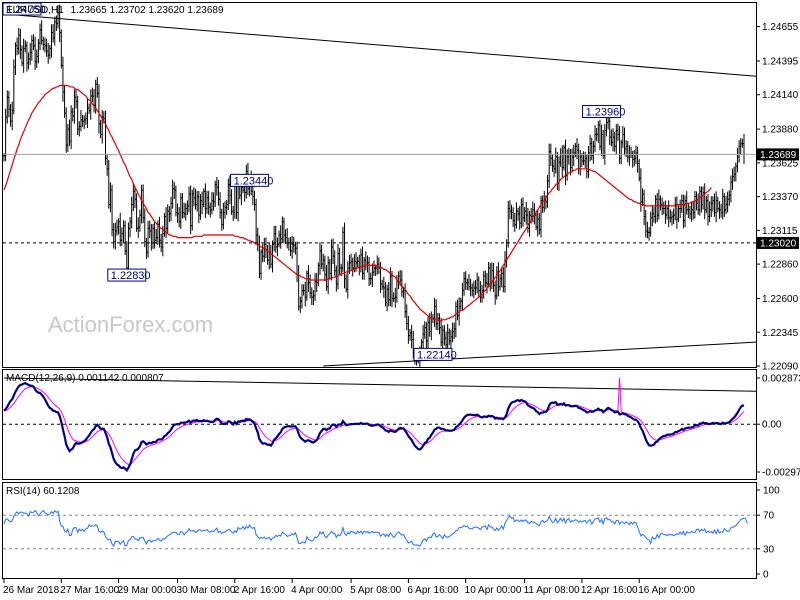  I want to click on macd-axis-label: 0.00, so click(772, 425).